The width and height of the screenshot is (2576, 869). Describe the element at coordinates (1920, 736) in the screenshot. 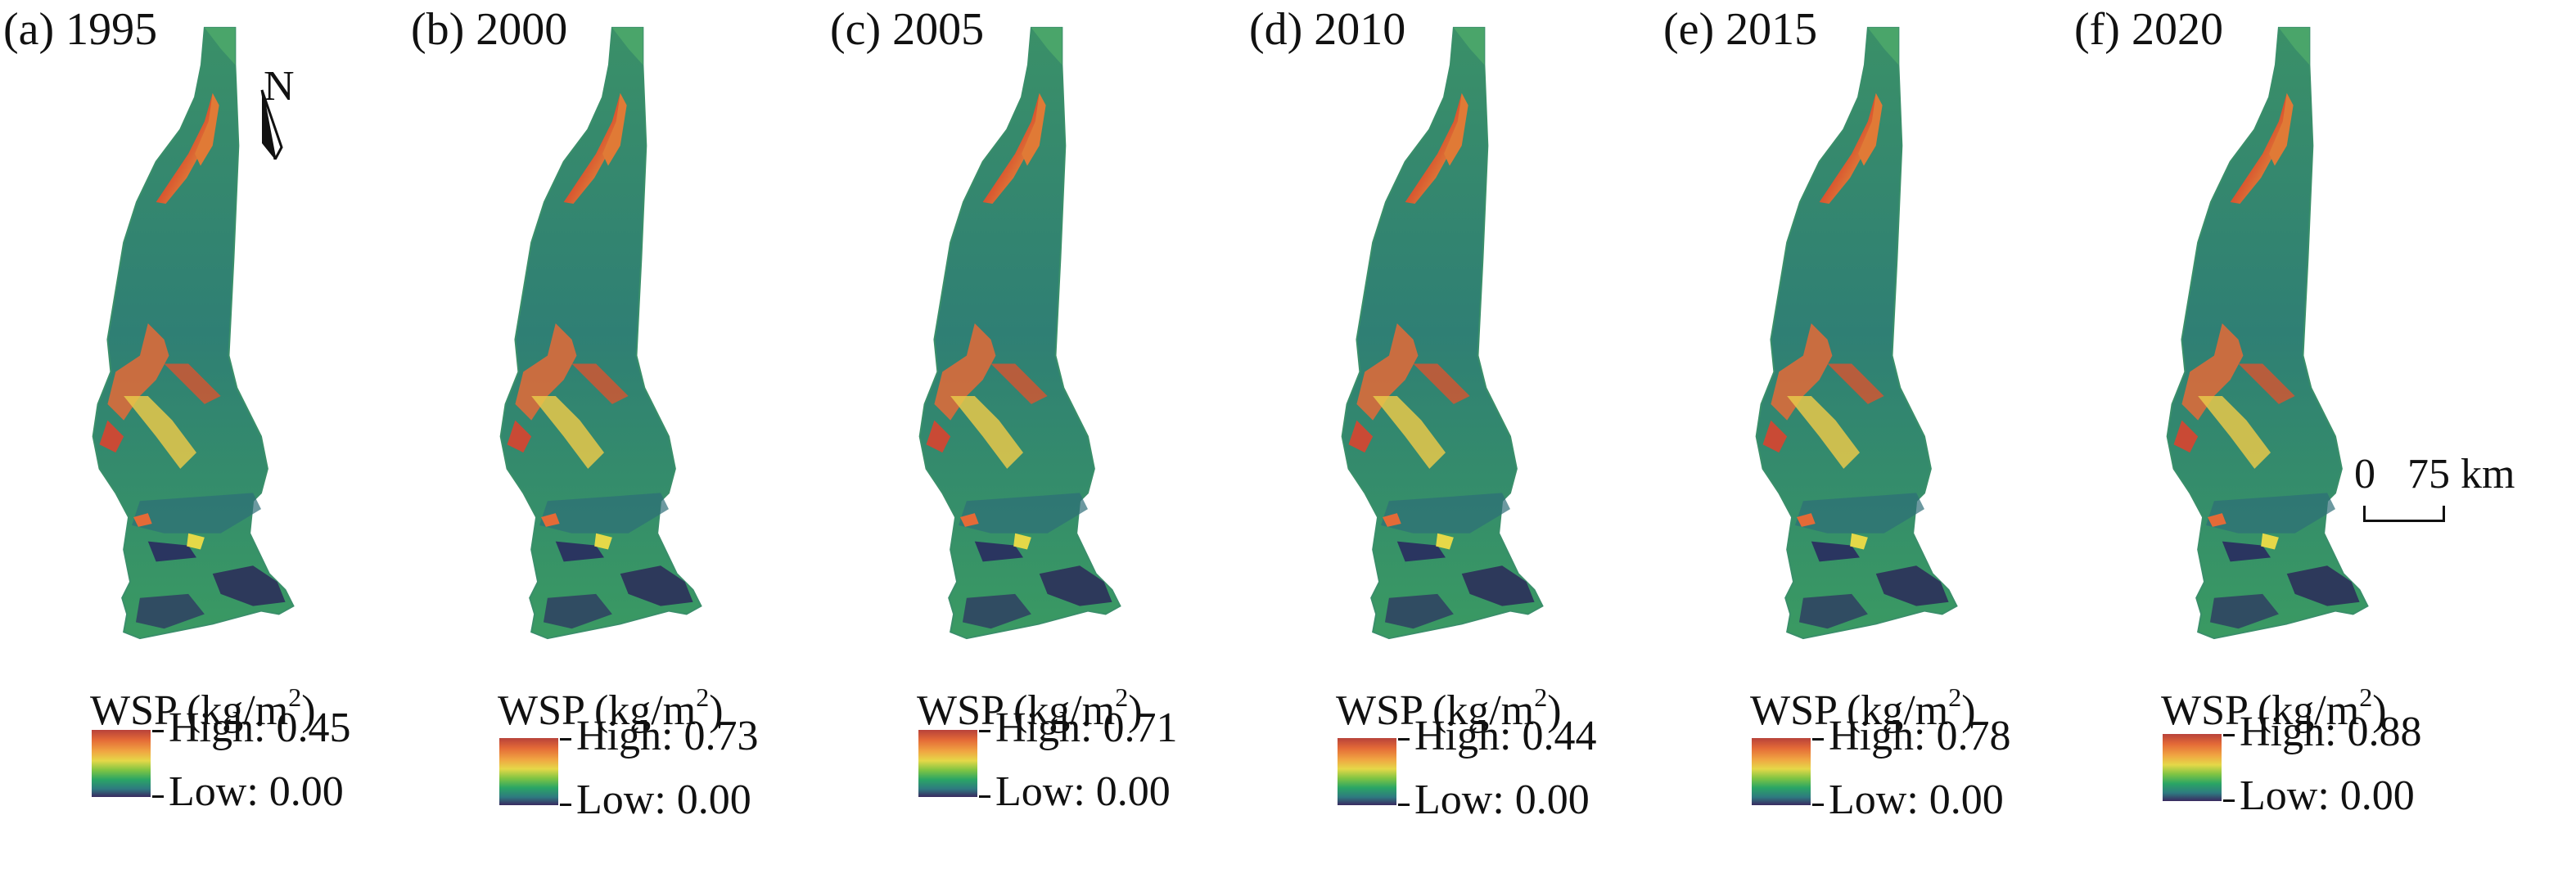

I see `legend-high-label: High: 0.78` at that location.